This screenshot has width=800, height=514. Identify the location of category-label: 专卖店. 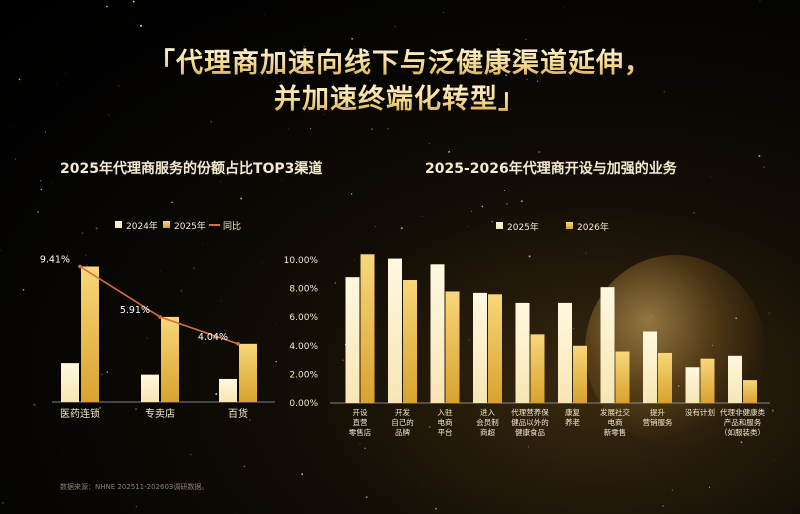
(160, 413).